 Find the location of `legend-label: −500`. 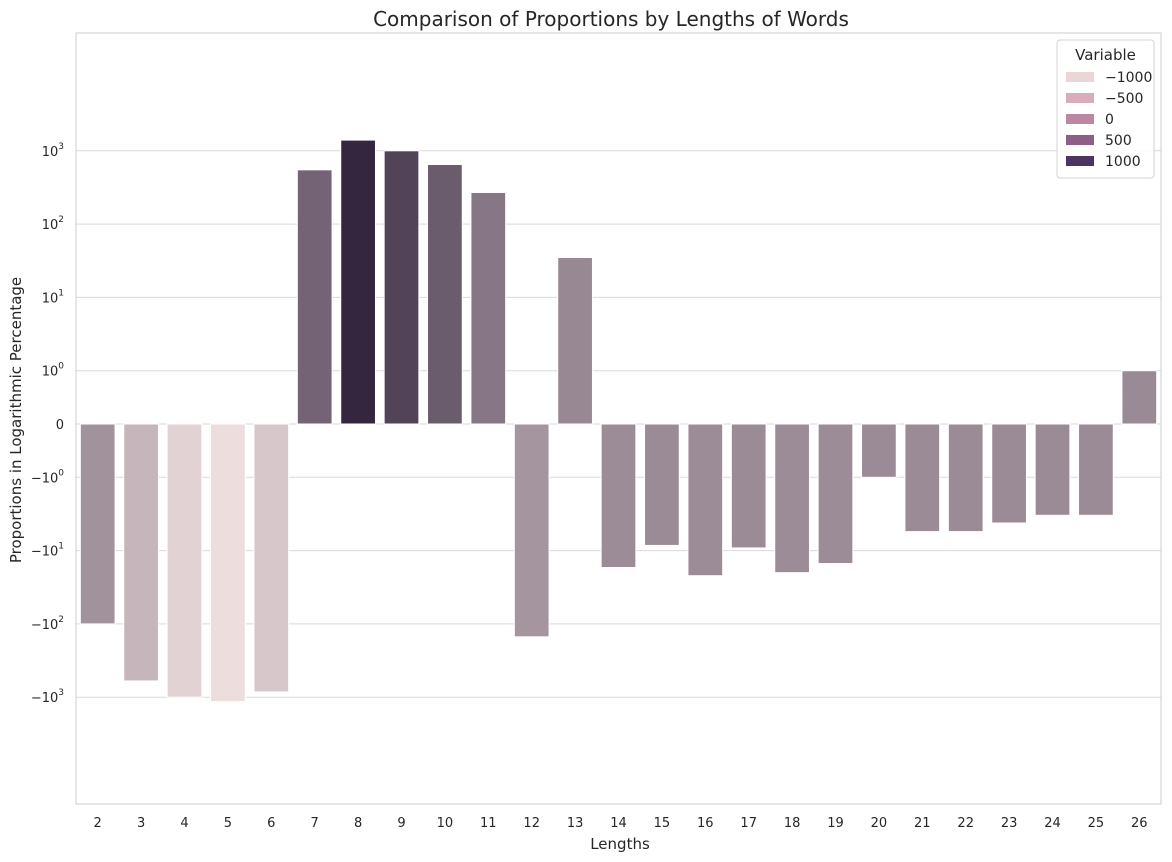

legend-label: −500 is located at coordinates (1124, 99).